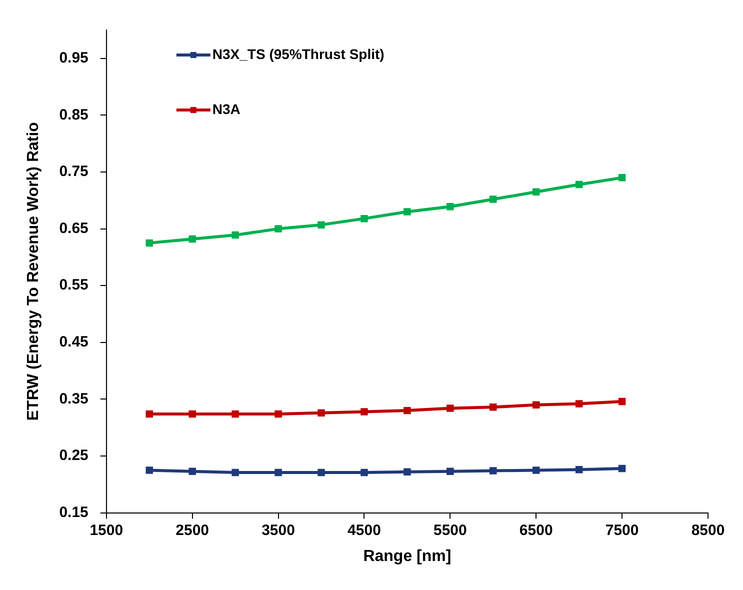  Describe the element at coordinates (73, 455) in the screenshot. I see `y-tick-label: 0.25` at that location.